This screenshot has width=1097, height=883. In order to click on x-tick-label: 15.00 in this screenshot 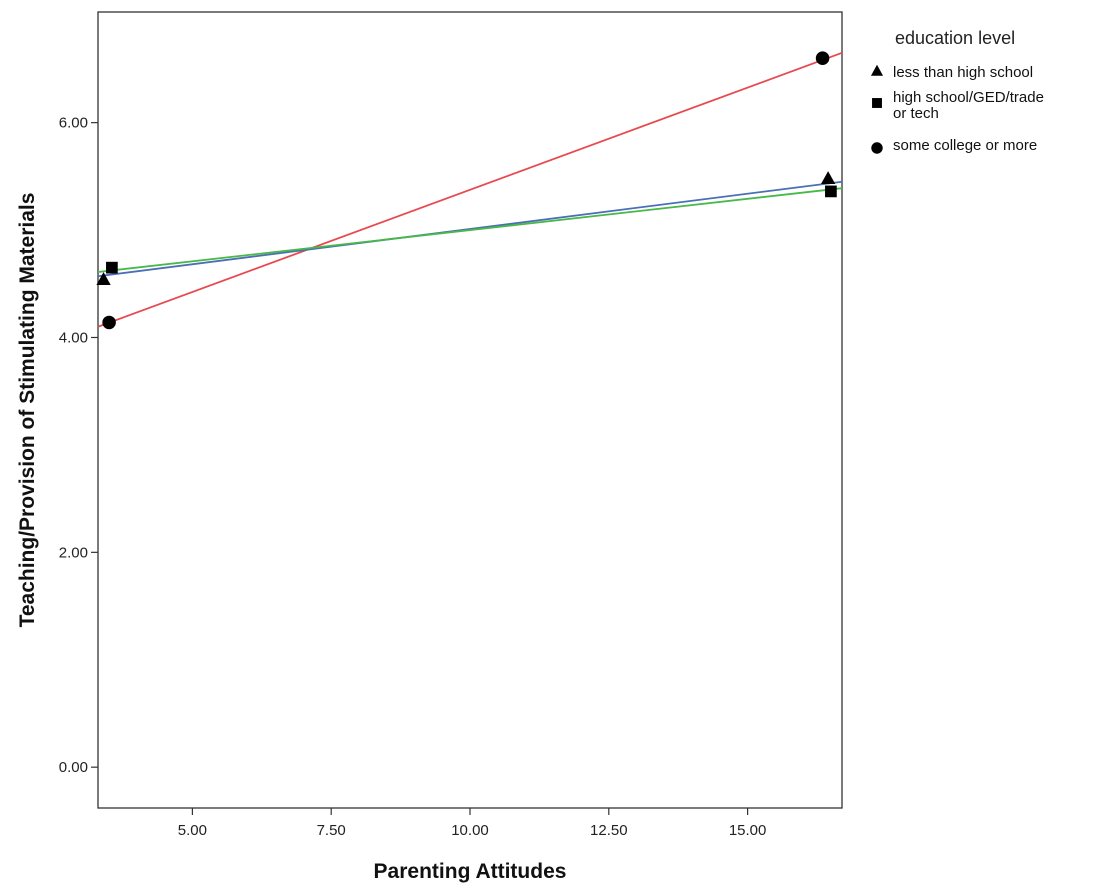, I will do `click(748, 830)`.